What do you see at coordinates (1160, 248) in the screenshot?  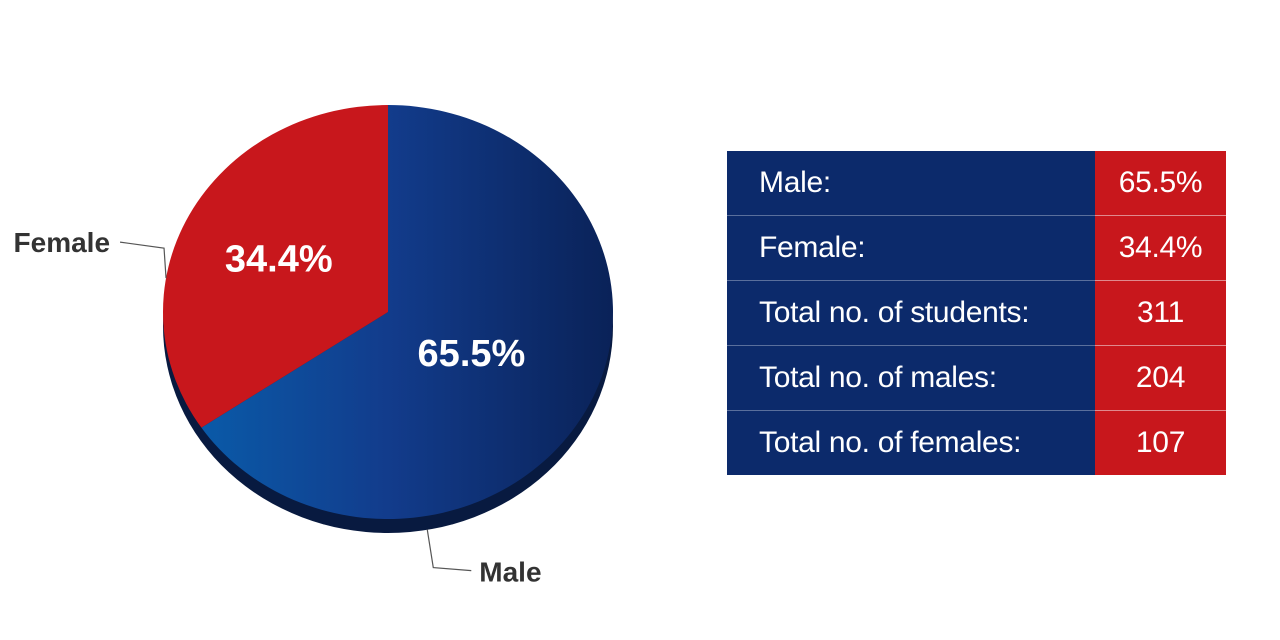 I see `row-value: 34.4%` at bounding box center [1160, 248].